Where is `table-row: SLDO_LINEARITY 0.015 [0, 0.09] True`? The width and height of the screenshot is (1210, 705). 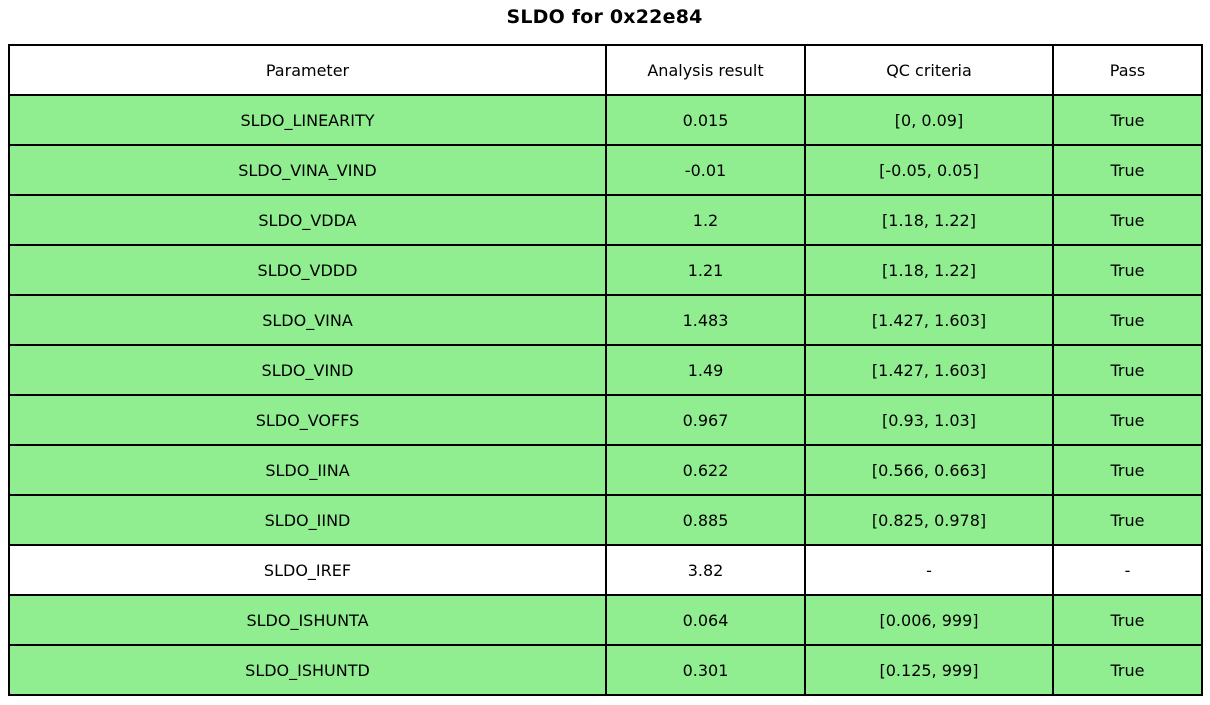
table-row: SLDO_LINEARITY 0.015 [0, 0.09] True is located at coordinates (605, 120).